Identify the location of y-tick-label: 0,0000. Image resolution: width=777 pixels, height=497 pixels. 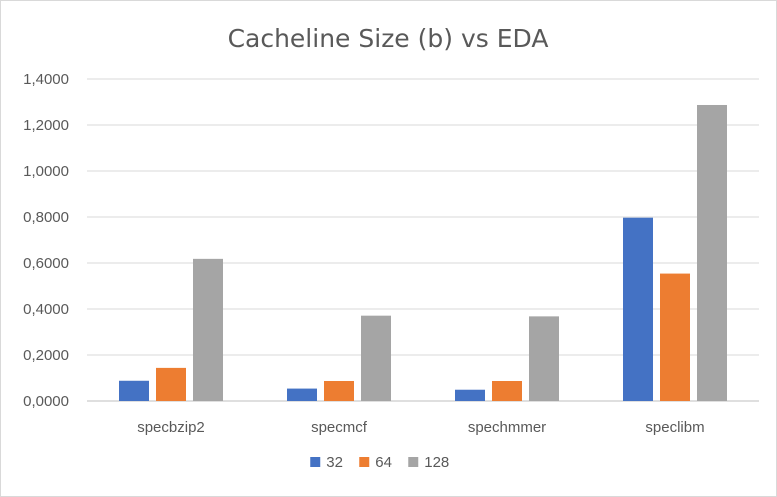
(46, 401).